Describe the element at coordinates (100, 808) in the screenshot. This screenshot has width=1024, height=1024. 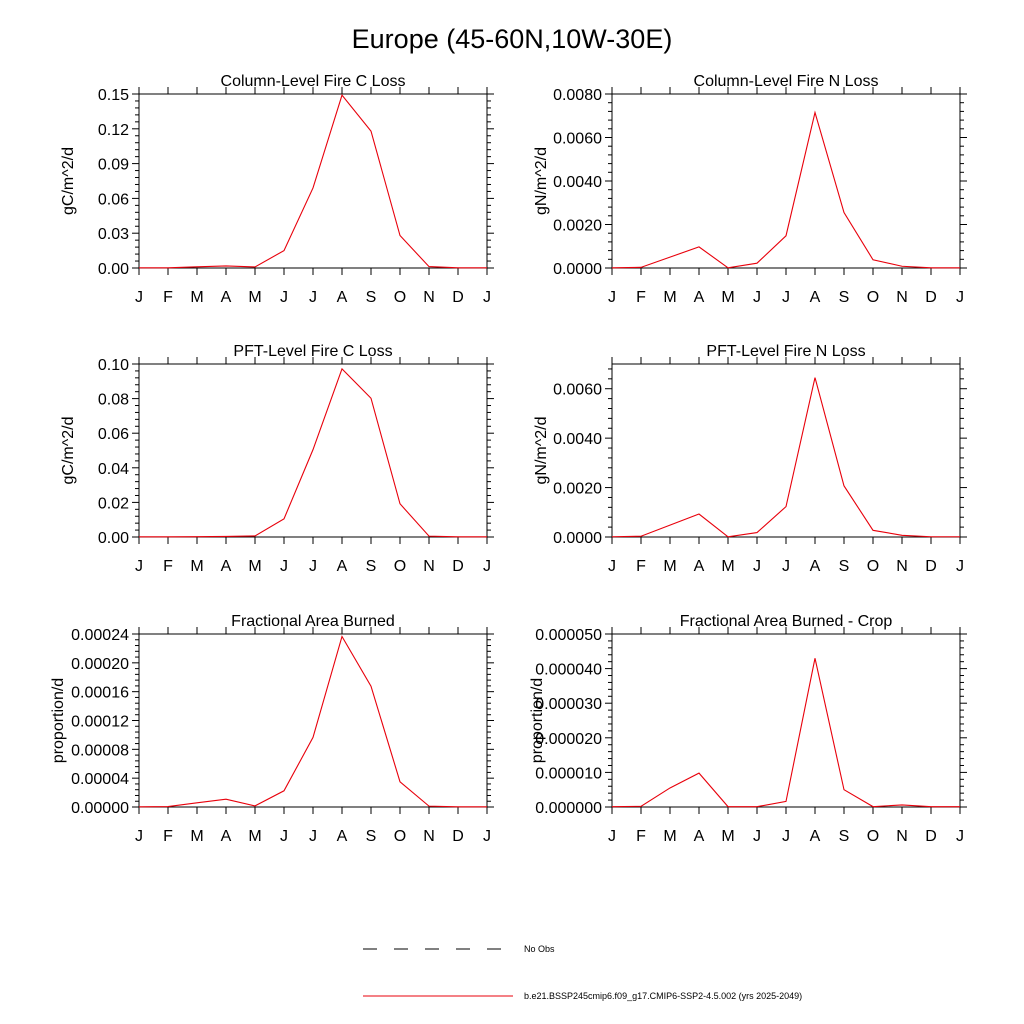
I see `y-tick-label: 0.00000` at that location.